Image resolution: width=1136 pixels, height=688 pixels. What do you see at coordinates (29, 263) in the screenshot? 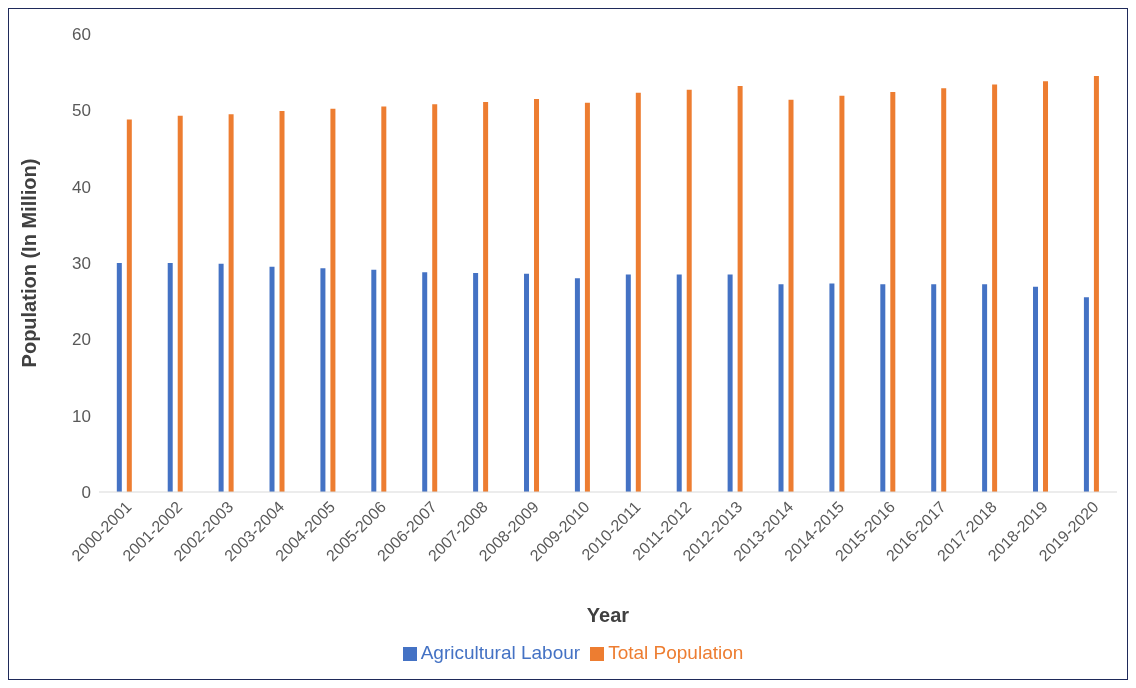
I see `y-axis-title: Population (In Million)` at bounding box center [29, 263].